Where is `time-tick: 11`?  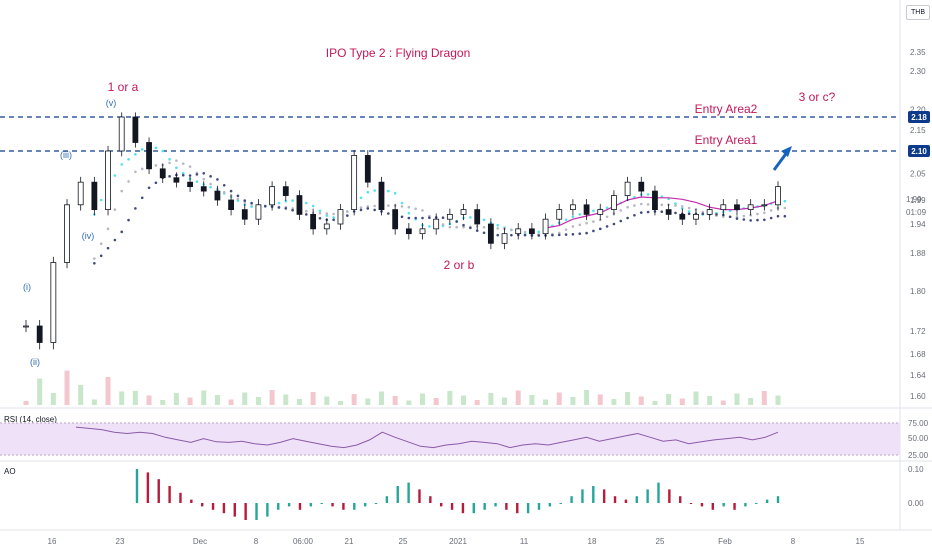
time-tick: 11 is located at coordinates (524, 541).